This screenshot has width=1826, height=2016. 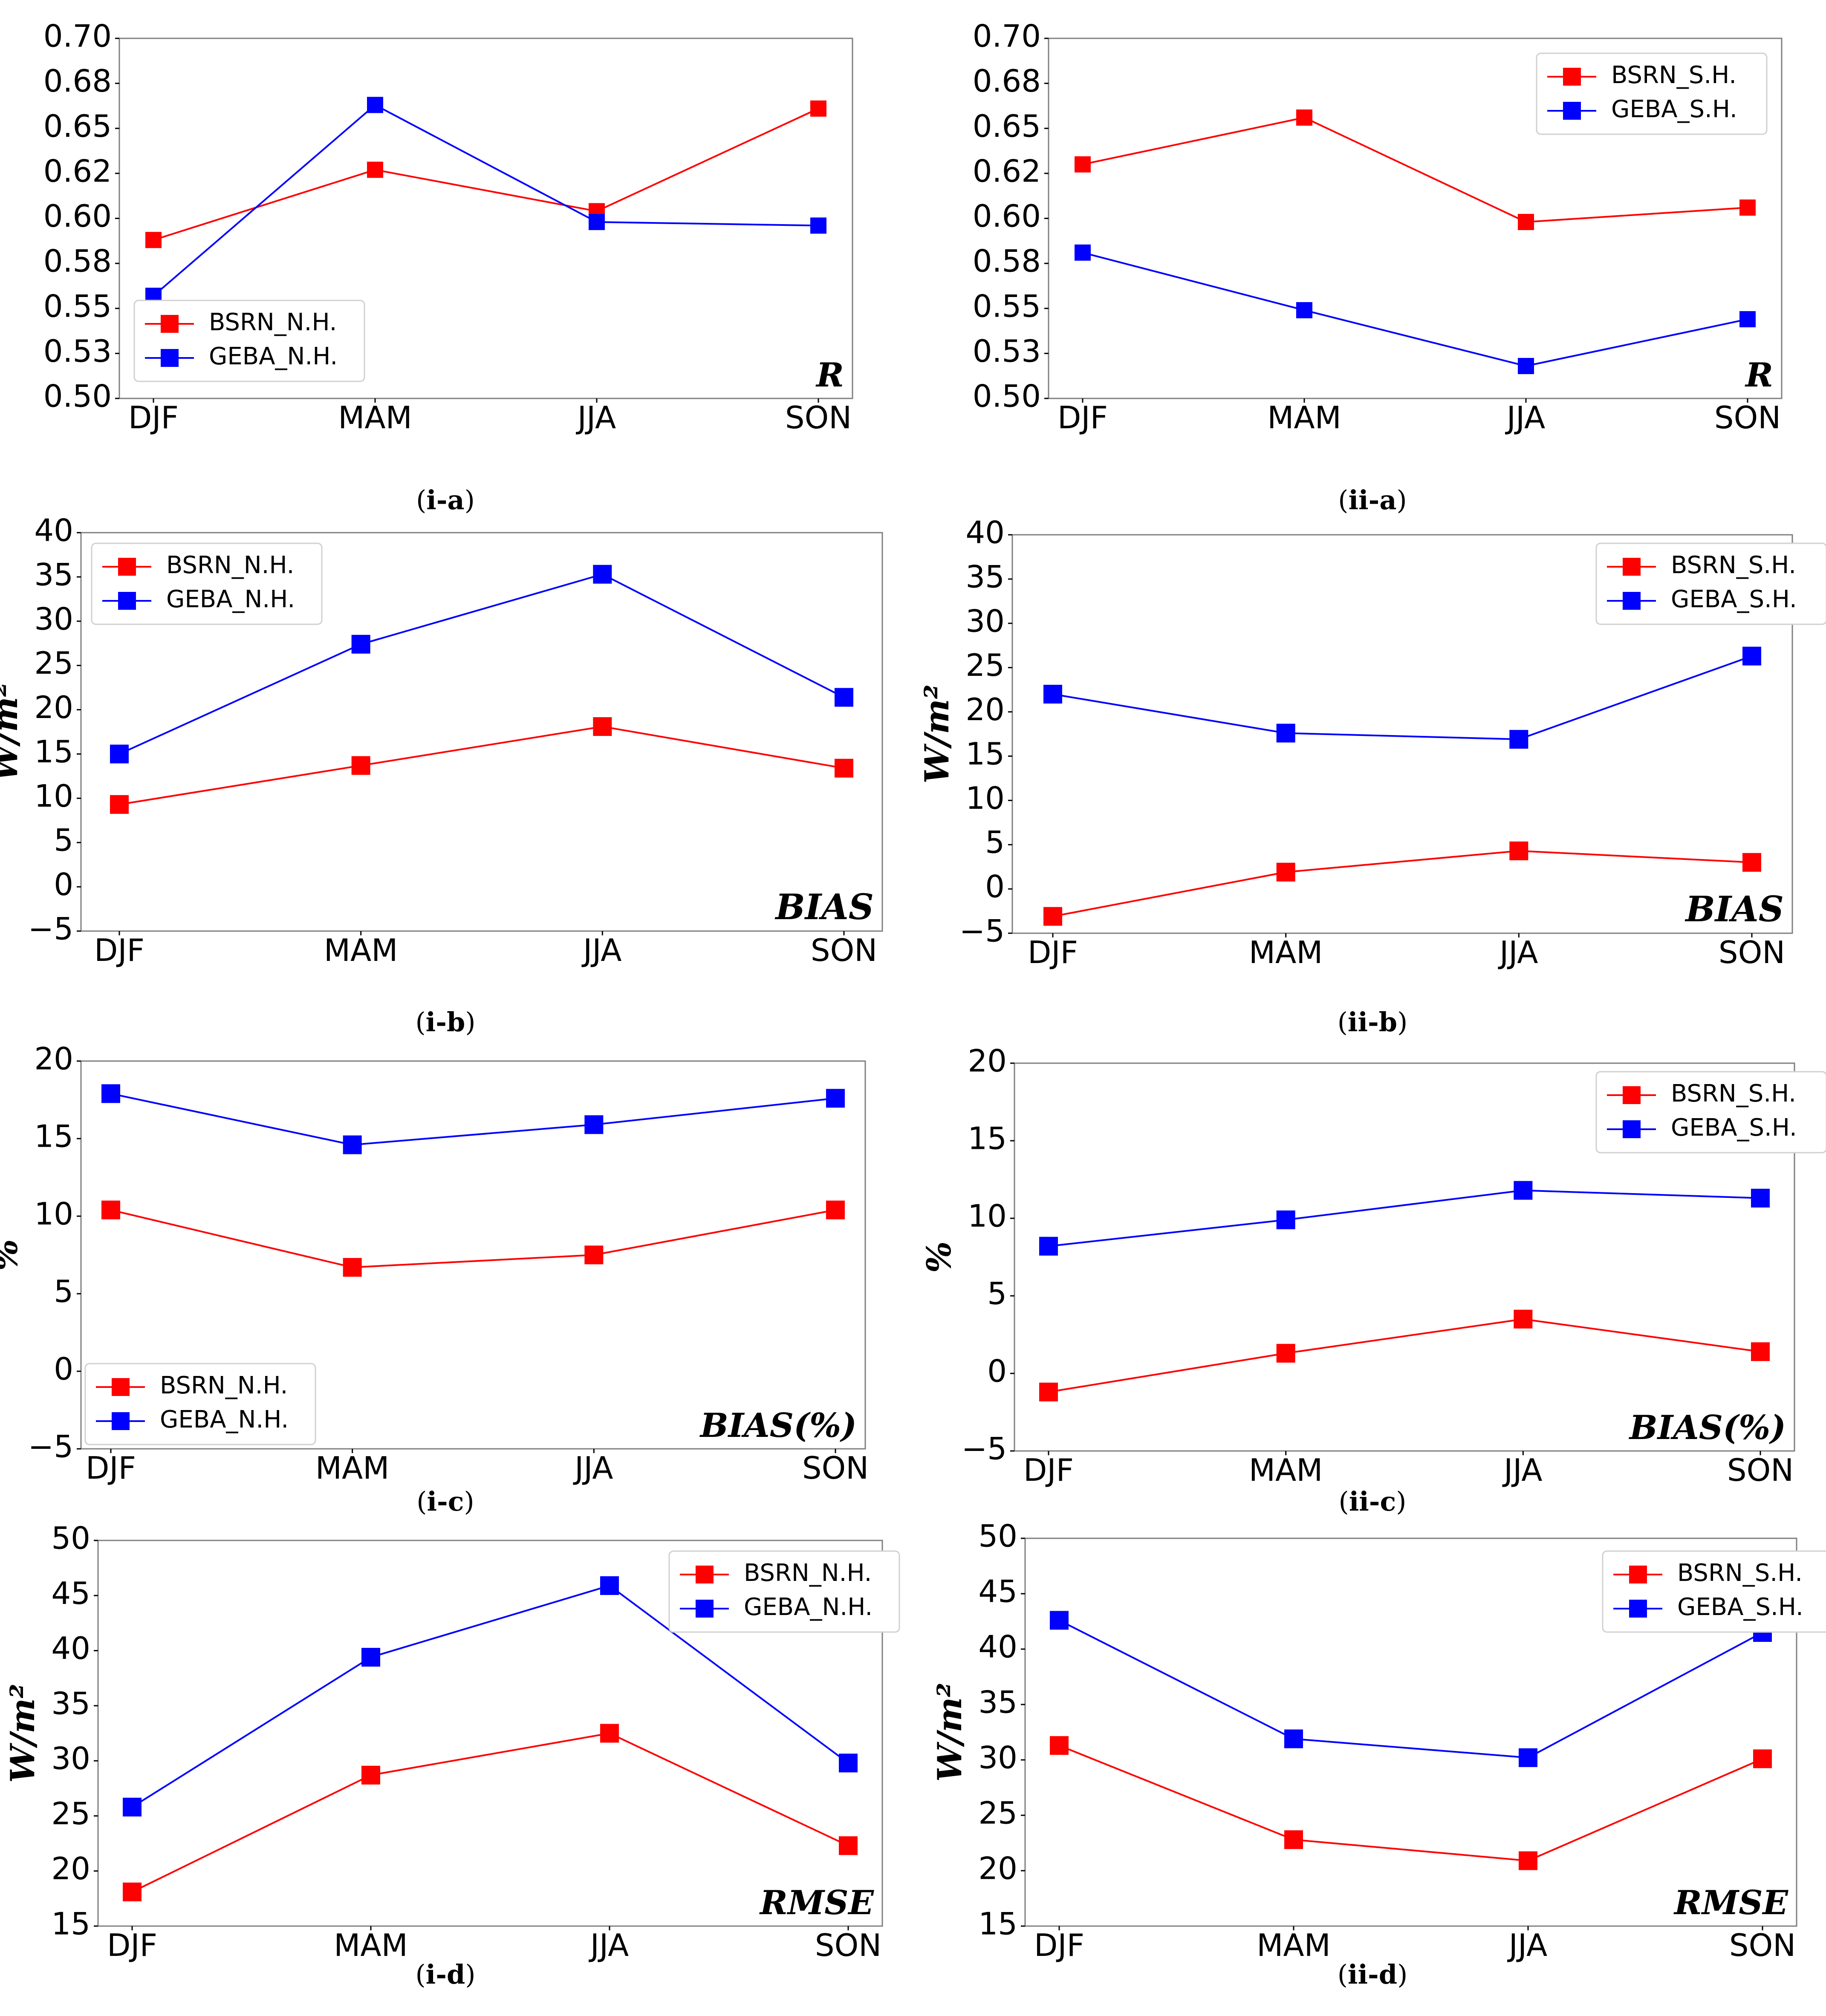 I want to click on y-tick-label: 0.55, so click(x=1007, y=306).